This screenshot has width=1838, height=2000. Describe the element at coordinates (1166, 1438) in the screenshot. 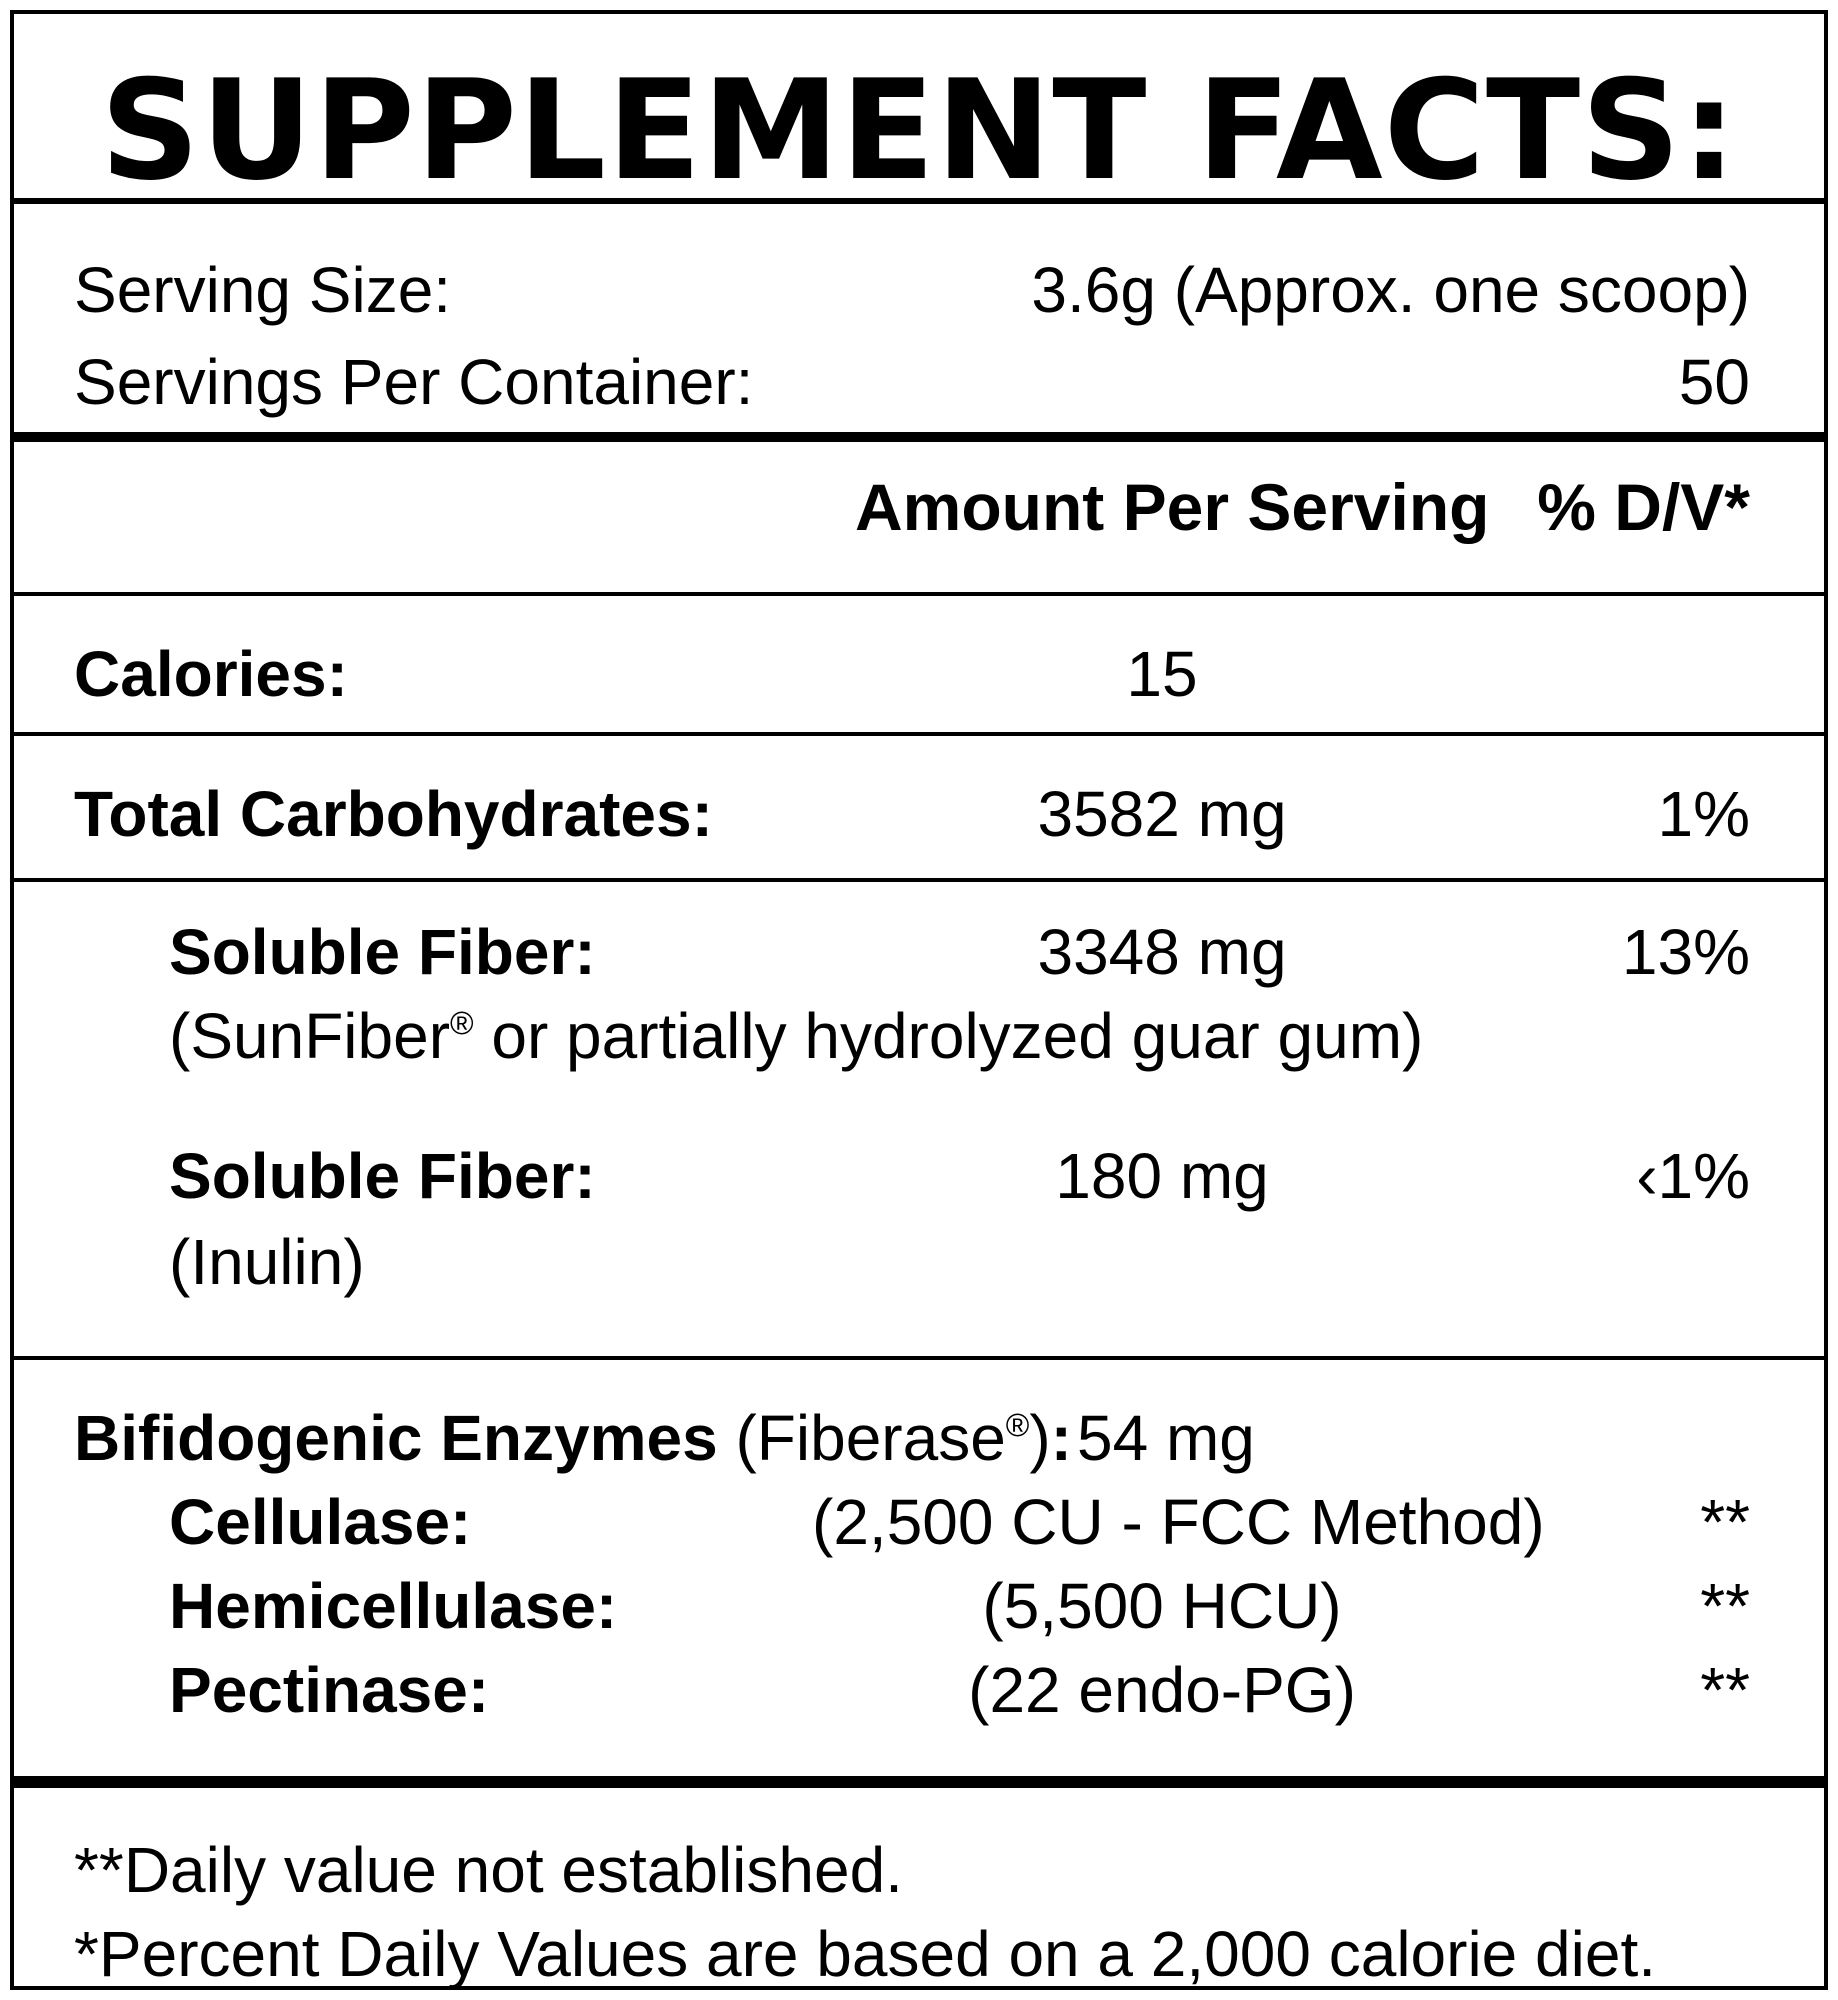

I see `bifidogenic-enzymes-amount: 54 mg` at that location.